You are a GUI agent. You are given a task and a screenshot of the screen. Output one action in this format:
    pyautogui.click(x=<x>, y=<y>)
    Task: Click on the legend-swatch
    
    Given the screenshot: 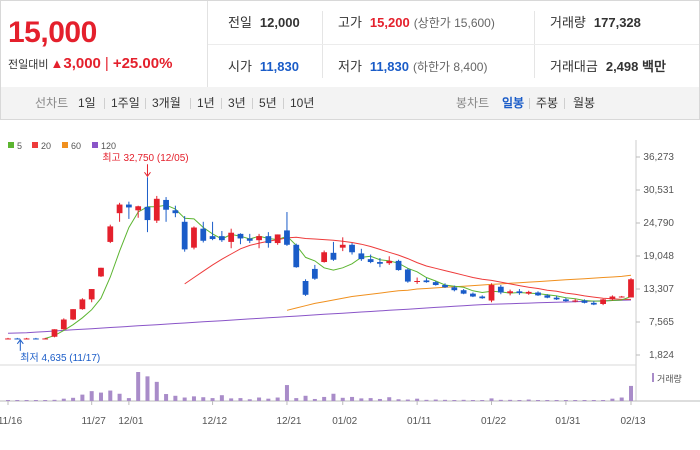 What is the action you would take?
    pyautogui.click(x=65, y=145)
    